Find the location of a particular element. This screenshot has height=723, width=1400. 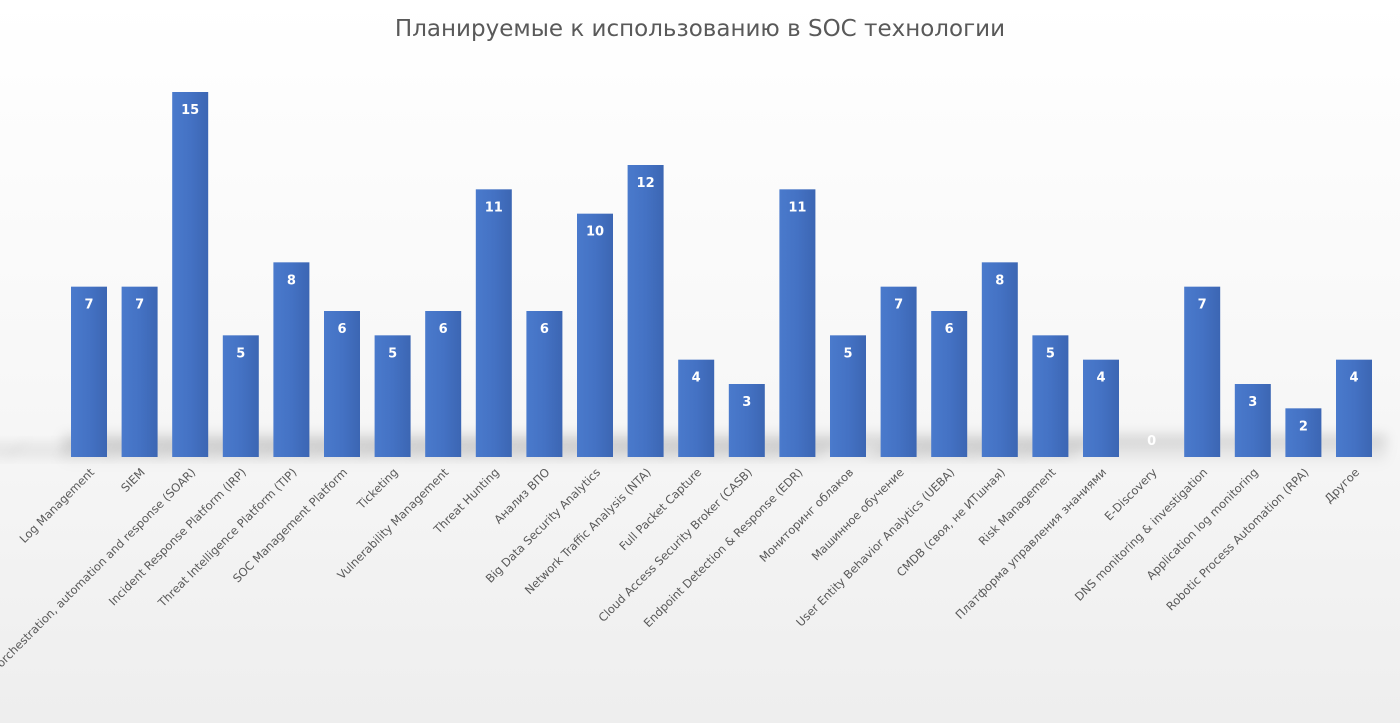

data-label: 10 is located at coordinates (595, 232).